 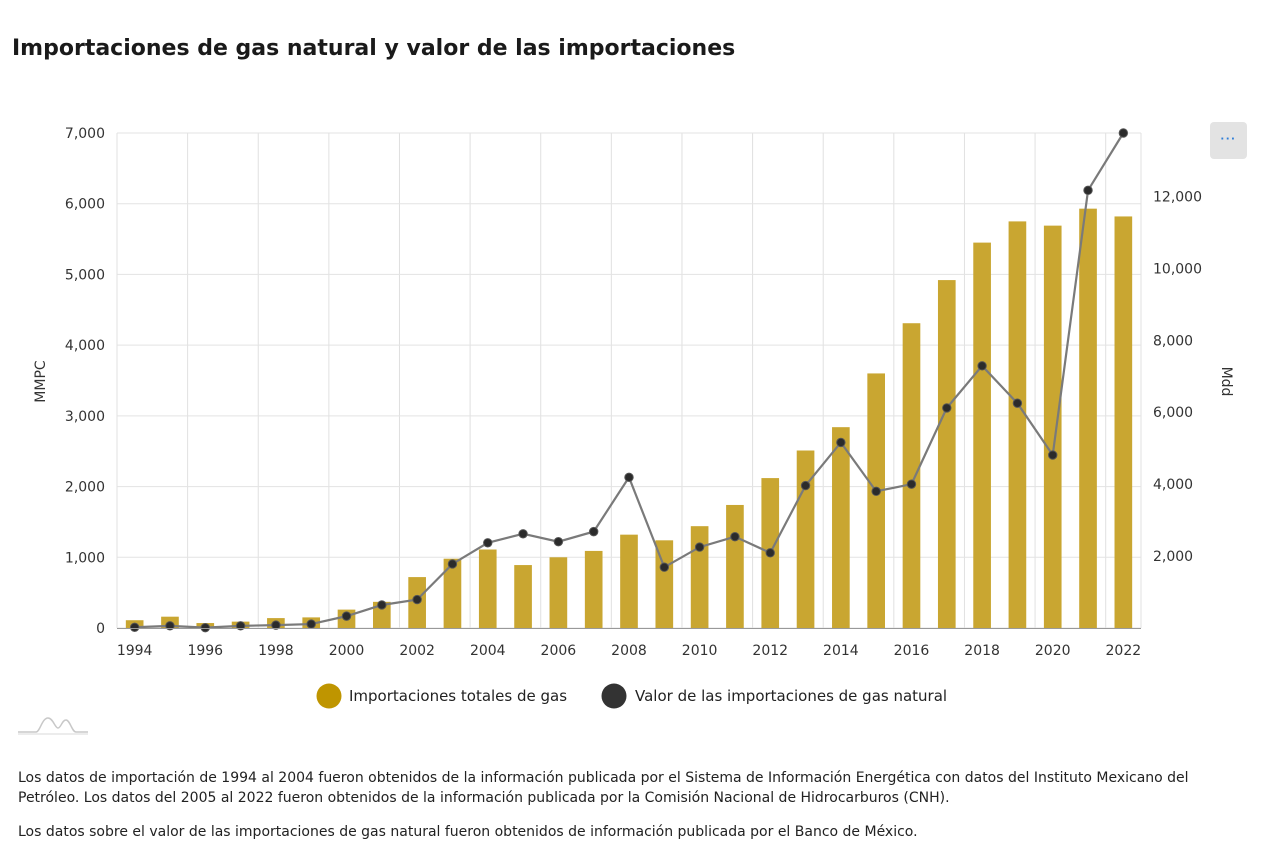 I want to click on x-tick-label: 2022, so click(x=1124, y=651).